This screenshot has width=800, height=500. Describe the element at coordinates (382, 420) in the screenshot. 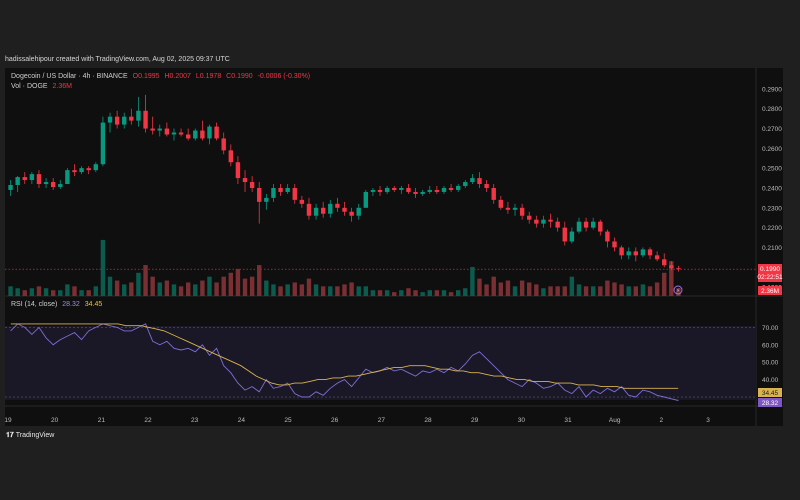

I see `time-tick-label: 27` at that location.